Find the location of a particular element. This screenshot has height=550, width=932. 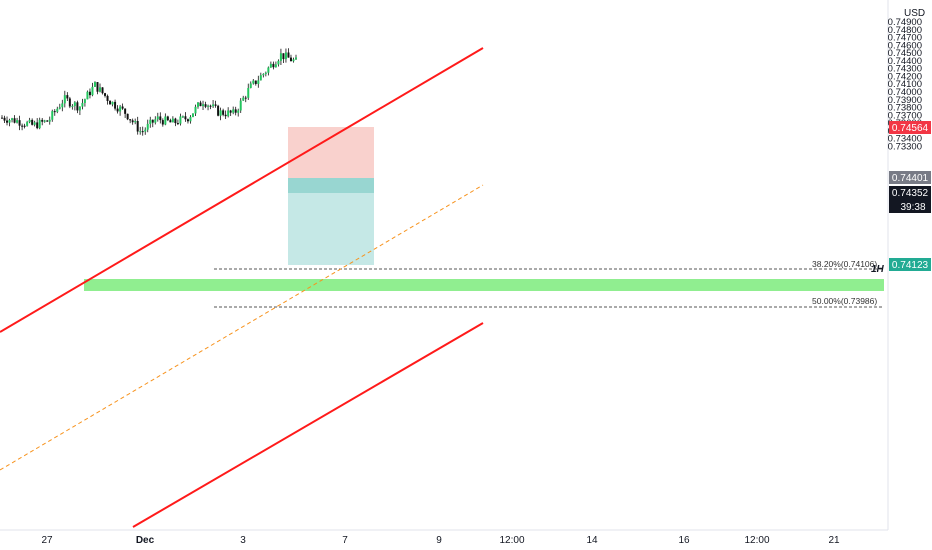

time-axis-ticks: 27 Dec 3 7 9 12:00 14 16 12:00 21 is located at coordinates (440, 540).